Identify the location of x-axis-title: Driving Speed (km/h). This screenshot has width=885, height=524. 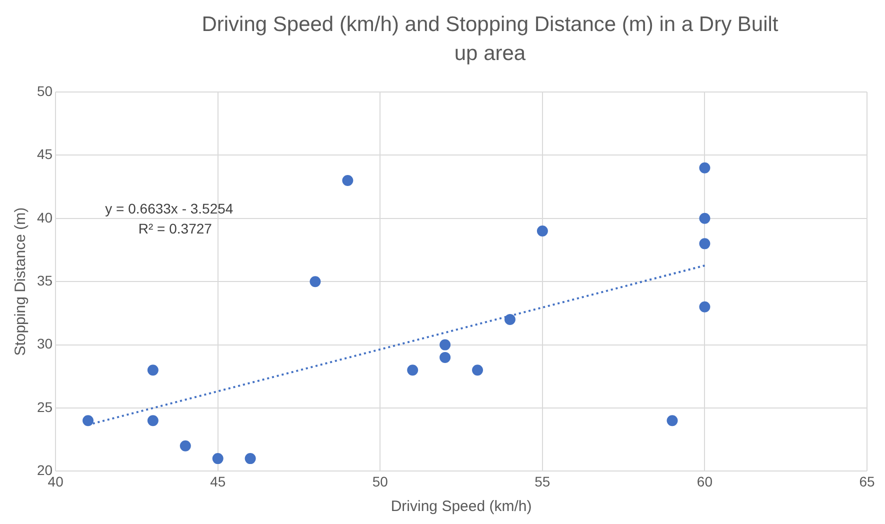
(461, 507).